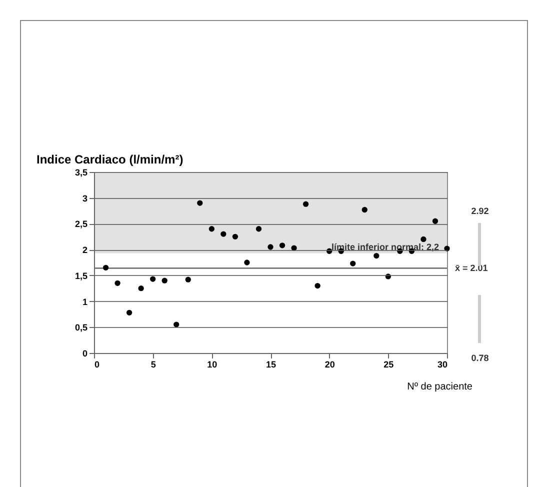 The width and height of the screenshot is (549, 487). I want to click on x-tick-label: 20, so click(329, 365).